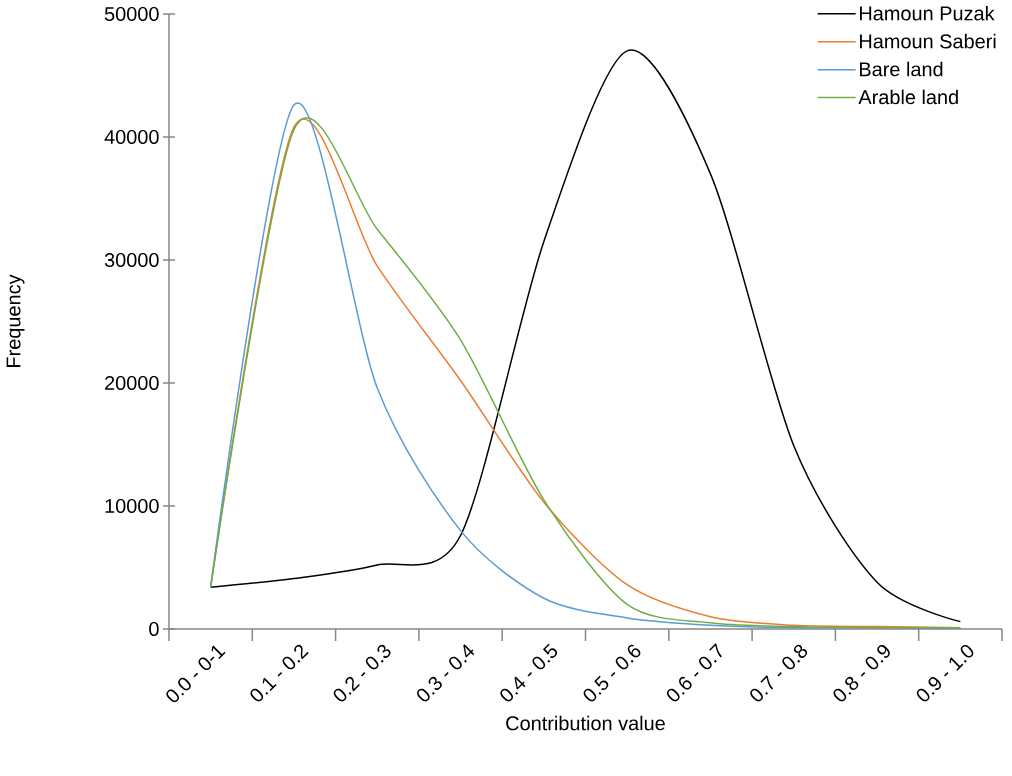 The height and width of the screenshot is (776, 1012). Describe the element at coordinates (132, 506) in the screenshot. I see `y-tick-label: 10000` at that location.